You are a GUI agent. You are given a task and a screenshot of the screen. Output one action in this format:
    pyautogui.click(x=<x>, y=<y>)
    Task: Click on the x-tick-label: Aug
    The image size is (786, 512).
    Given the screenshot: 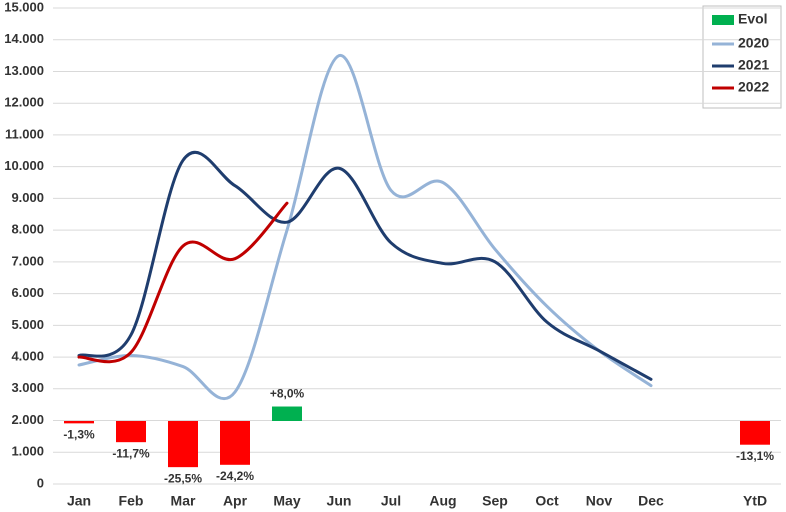 What is the action you would take?
    pyautogui.click(x=442, y=501)
    